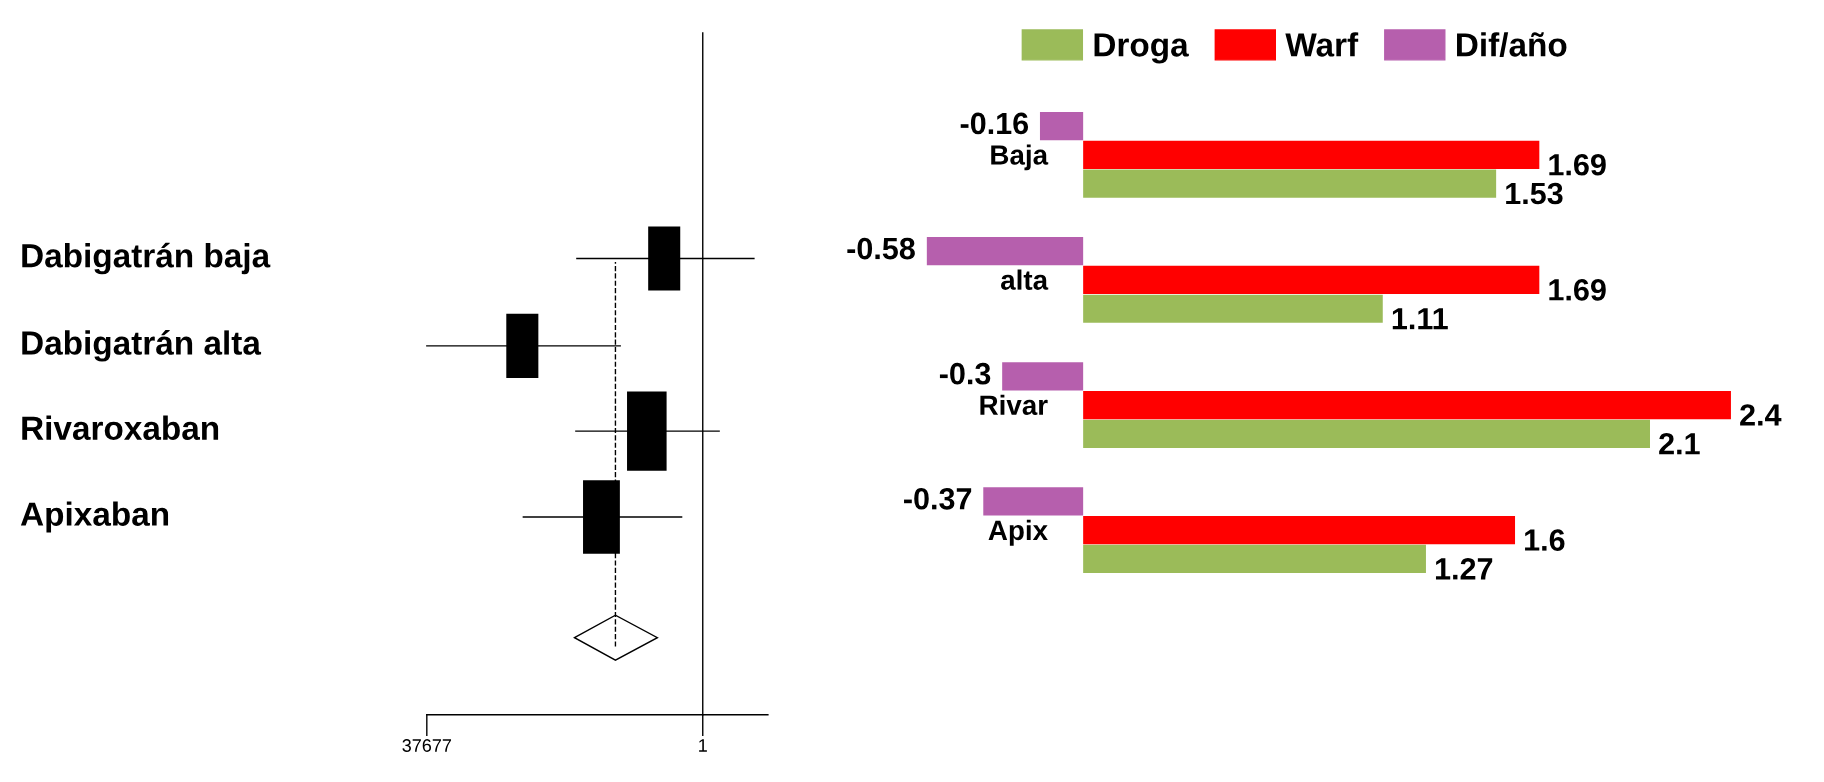 This screenshot has height=782, width=1824. Describe the element at coordinates (1534, 193) in the screenshot. I see `data-label: 1.53` at that location.